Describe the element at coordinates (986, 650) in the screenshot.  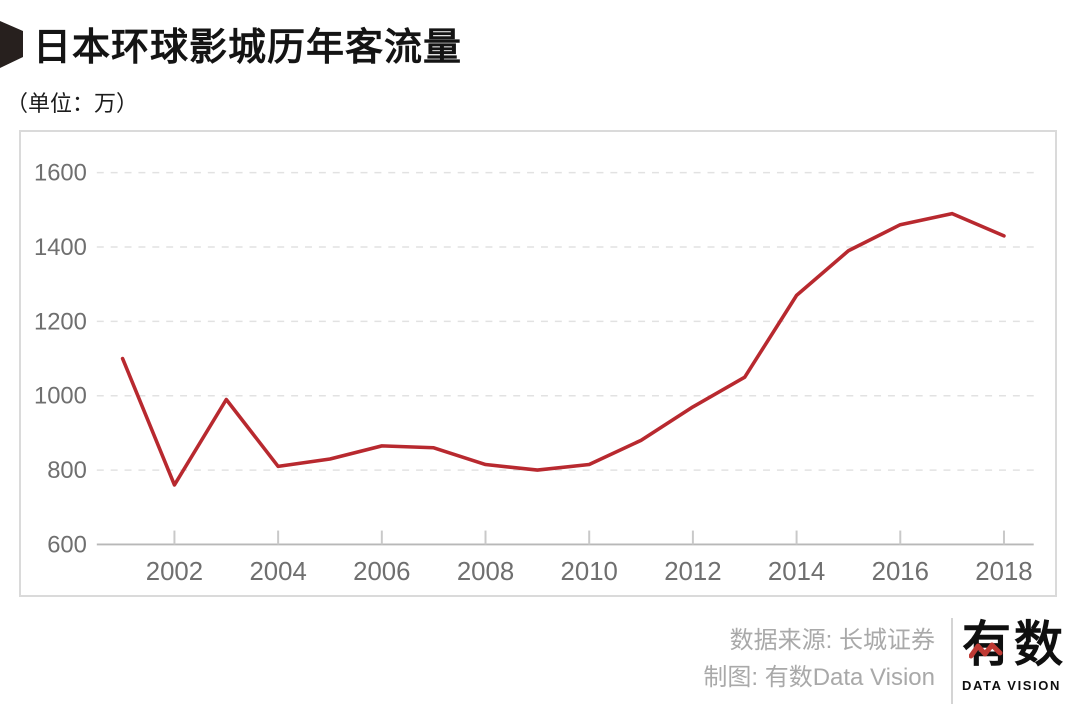
I see `logo-wave-icon` at that location.